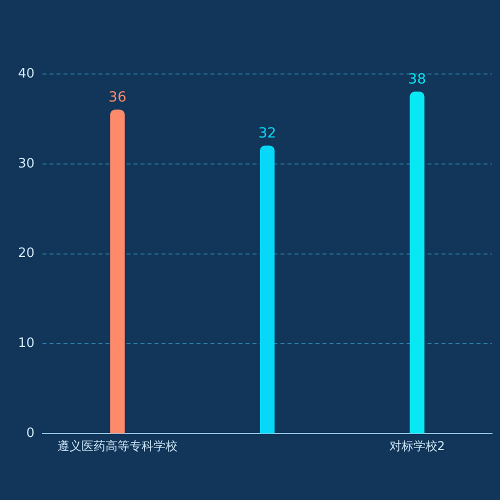 This screenshot has width=500, height=500. I want to click on y-tick-label: 10, so click(26, 344).